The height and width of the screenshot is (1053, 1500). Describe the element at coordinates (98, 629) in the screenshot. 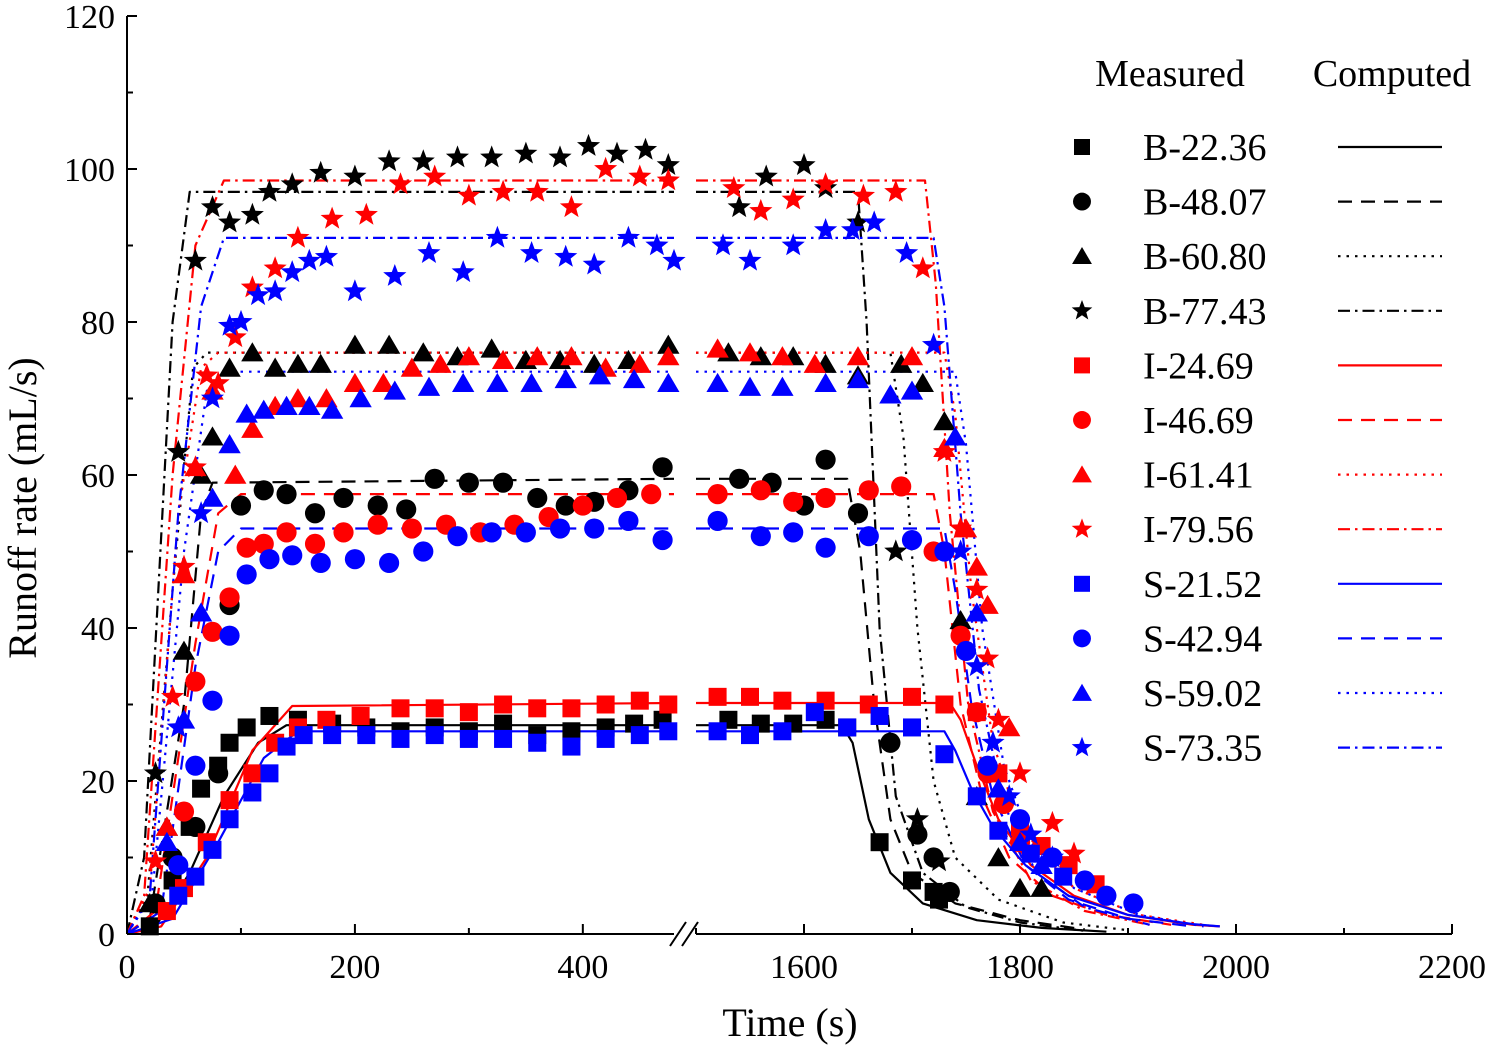

I see `y-tick-label: 40` at that location.